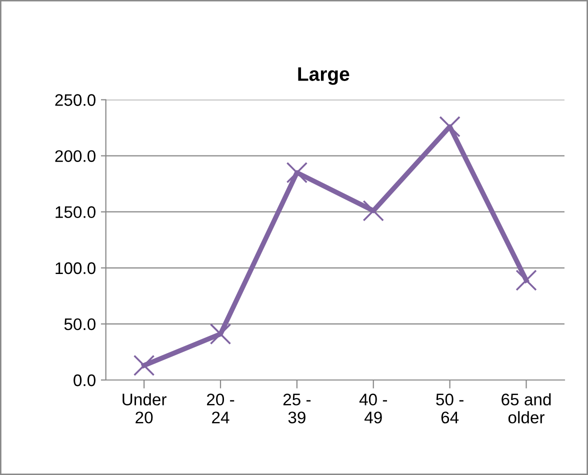  I want to click on x-tick-label: Under 20, so click(144, 408).